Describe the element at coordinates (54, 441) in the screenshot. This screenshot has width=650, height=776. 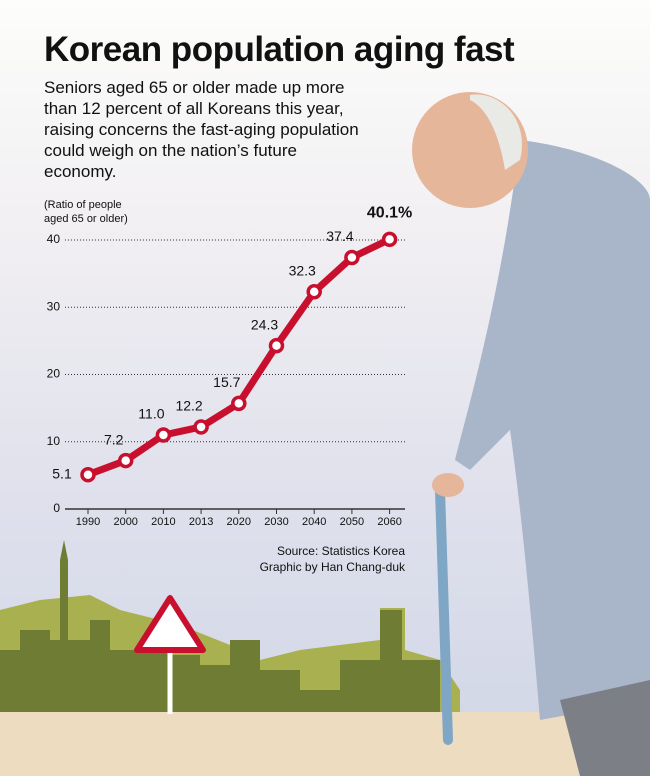
I see `y-tick-label: 10` at that location.